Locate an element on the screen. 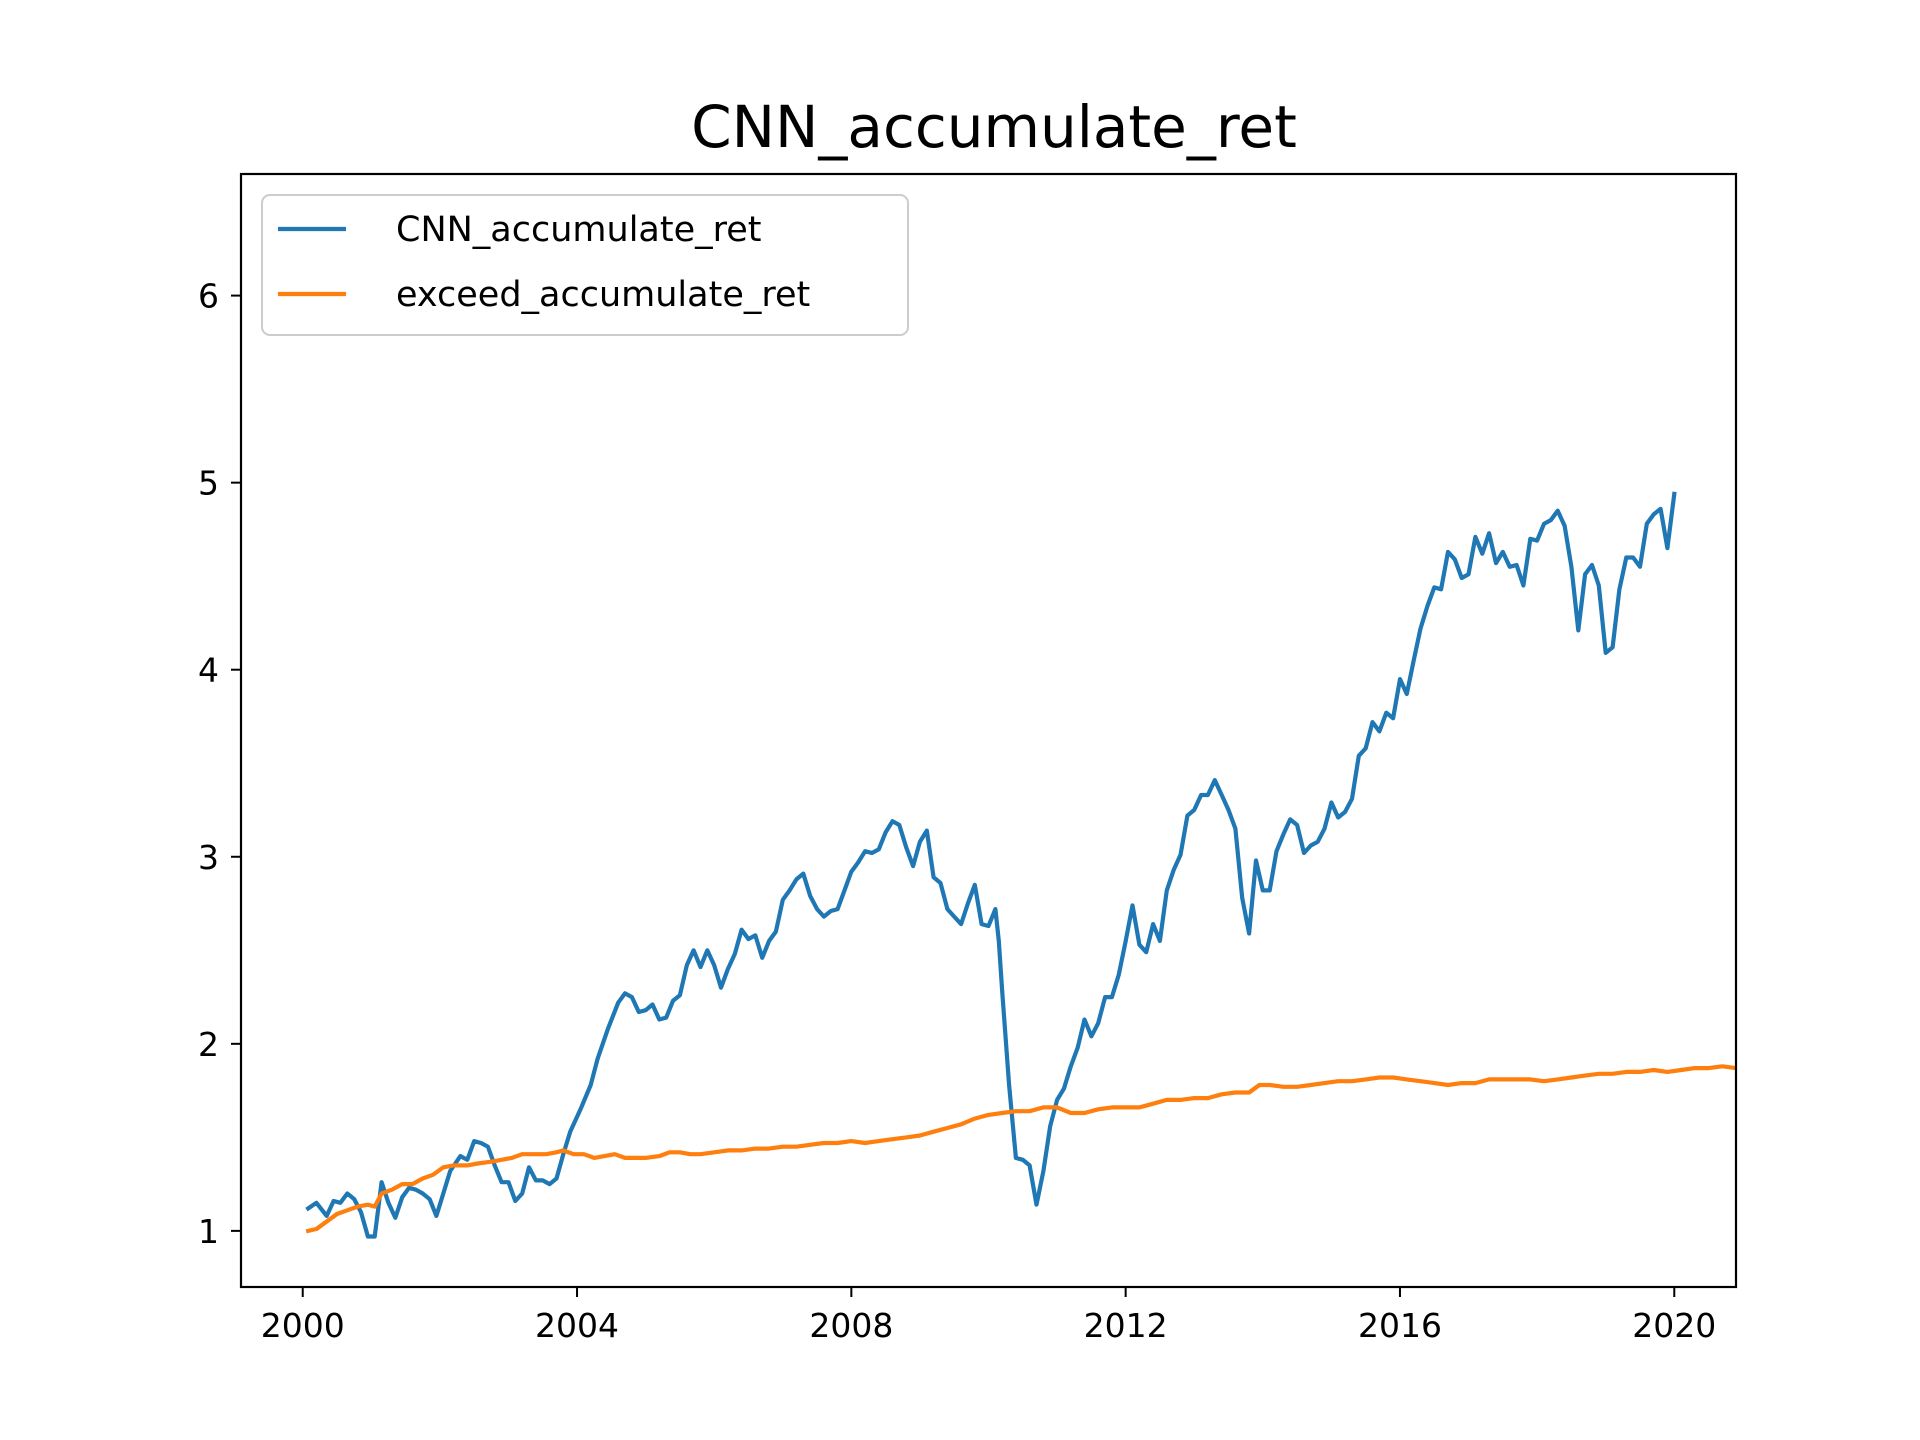  x-tick-label: 2020 is located at coordinates (1674, 1325).